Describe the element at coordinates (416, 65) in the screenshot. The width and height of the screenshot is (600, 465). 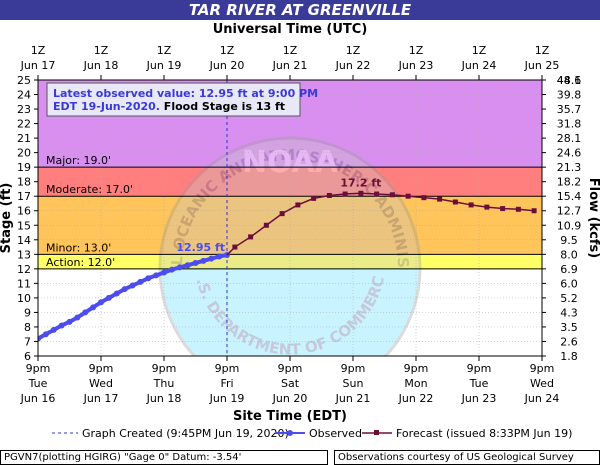
I see `utc-tick-label-date: Jun 23` at that location.